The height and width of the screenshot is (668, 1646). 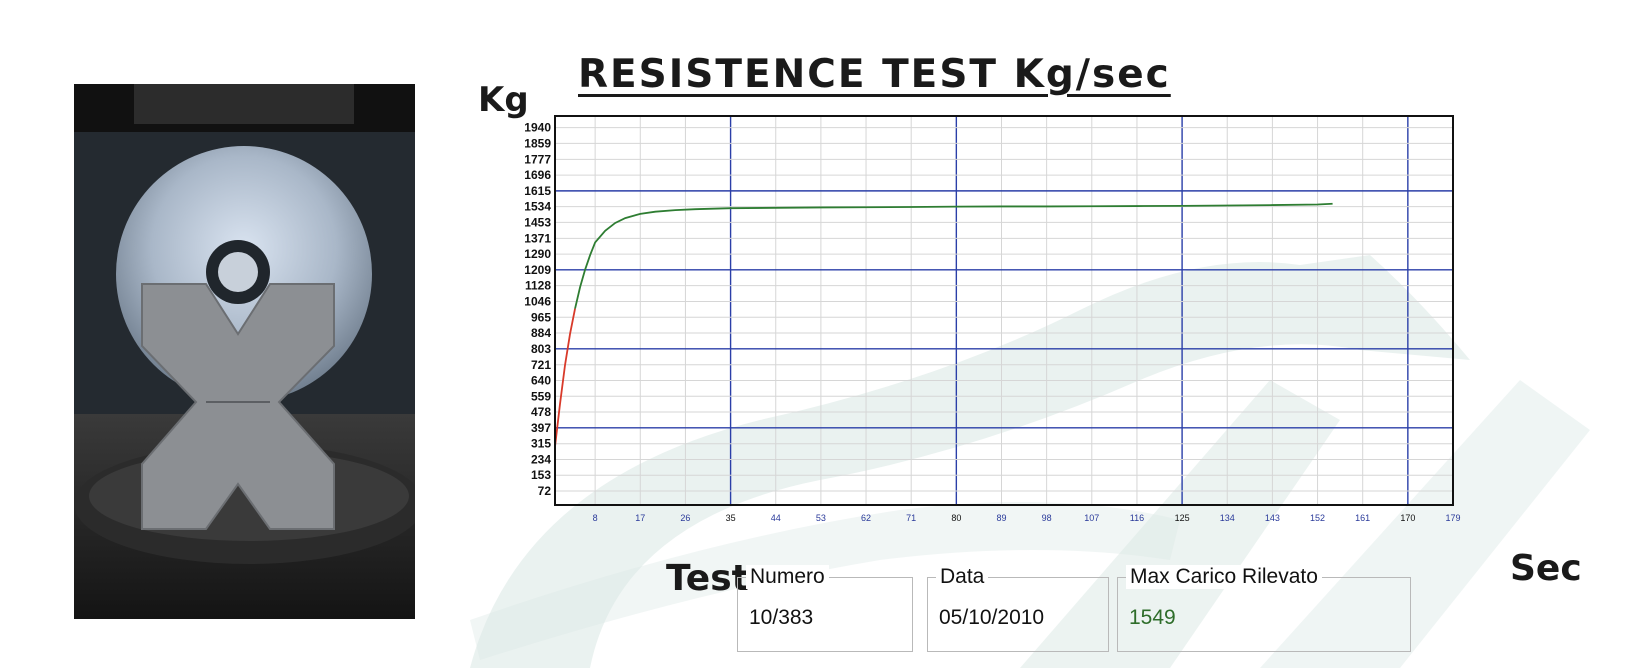 I want to click on x-tick-label: 170, so click(x=1407, y=518).